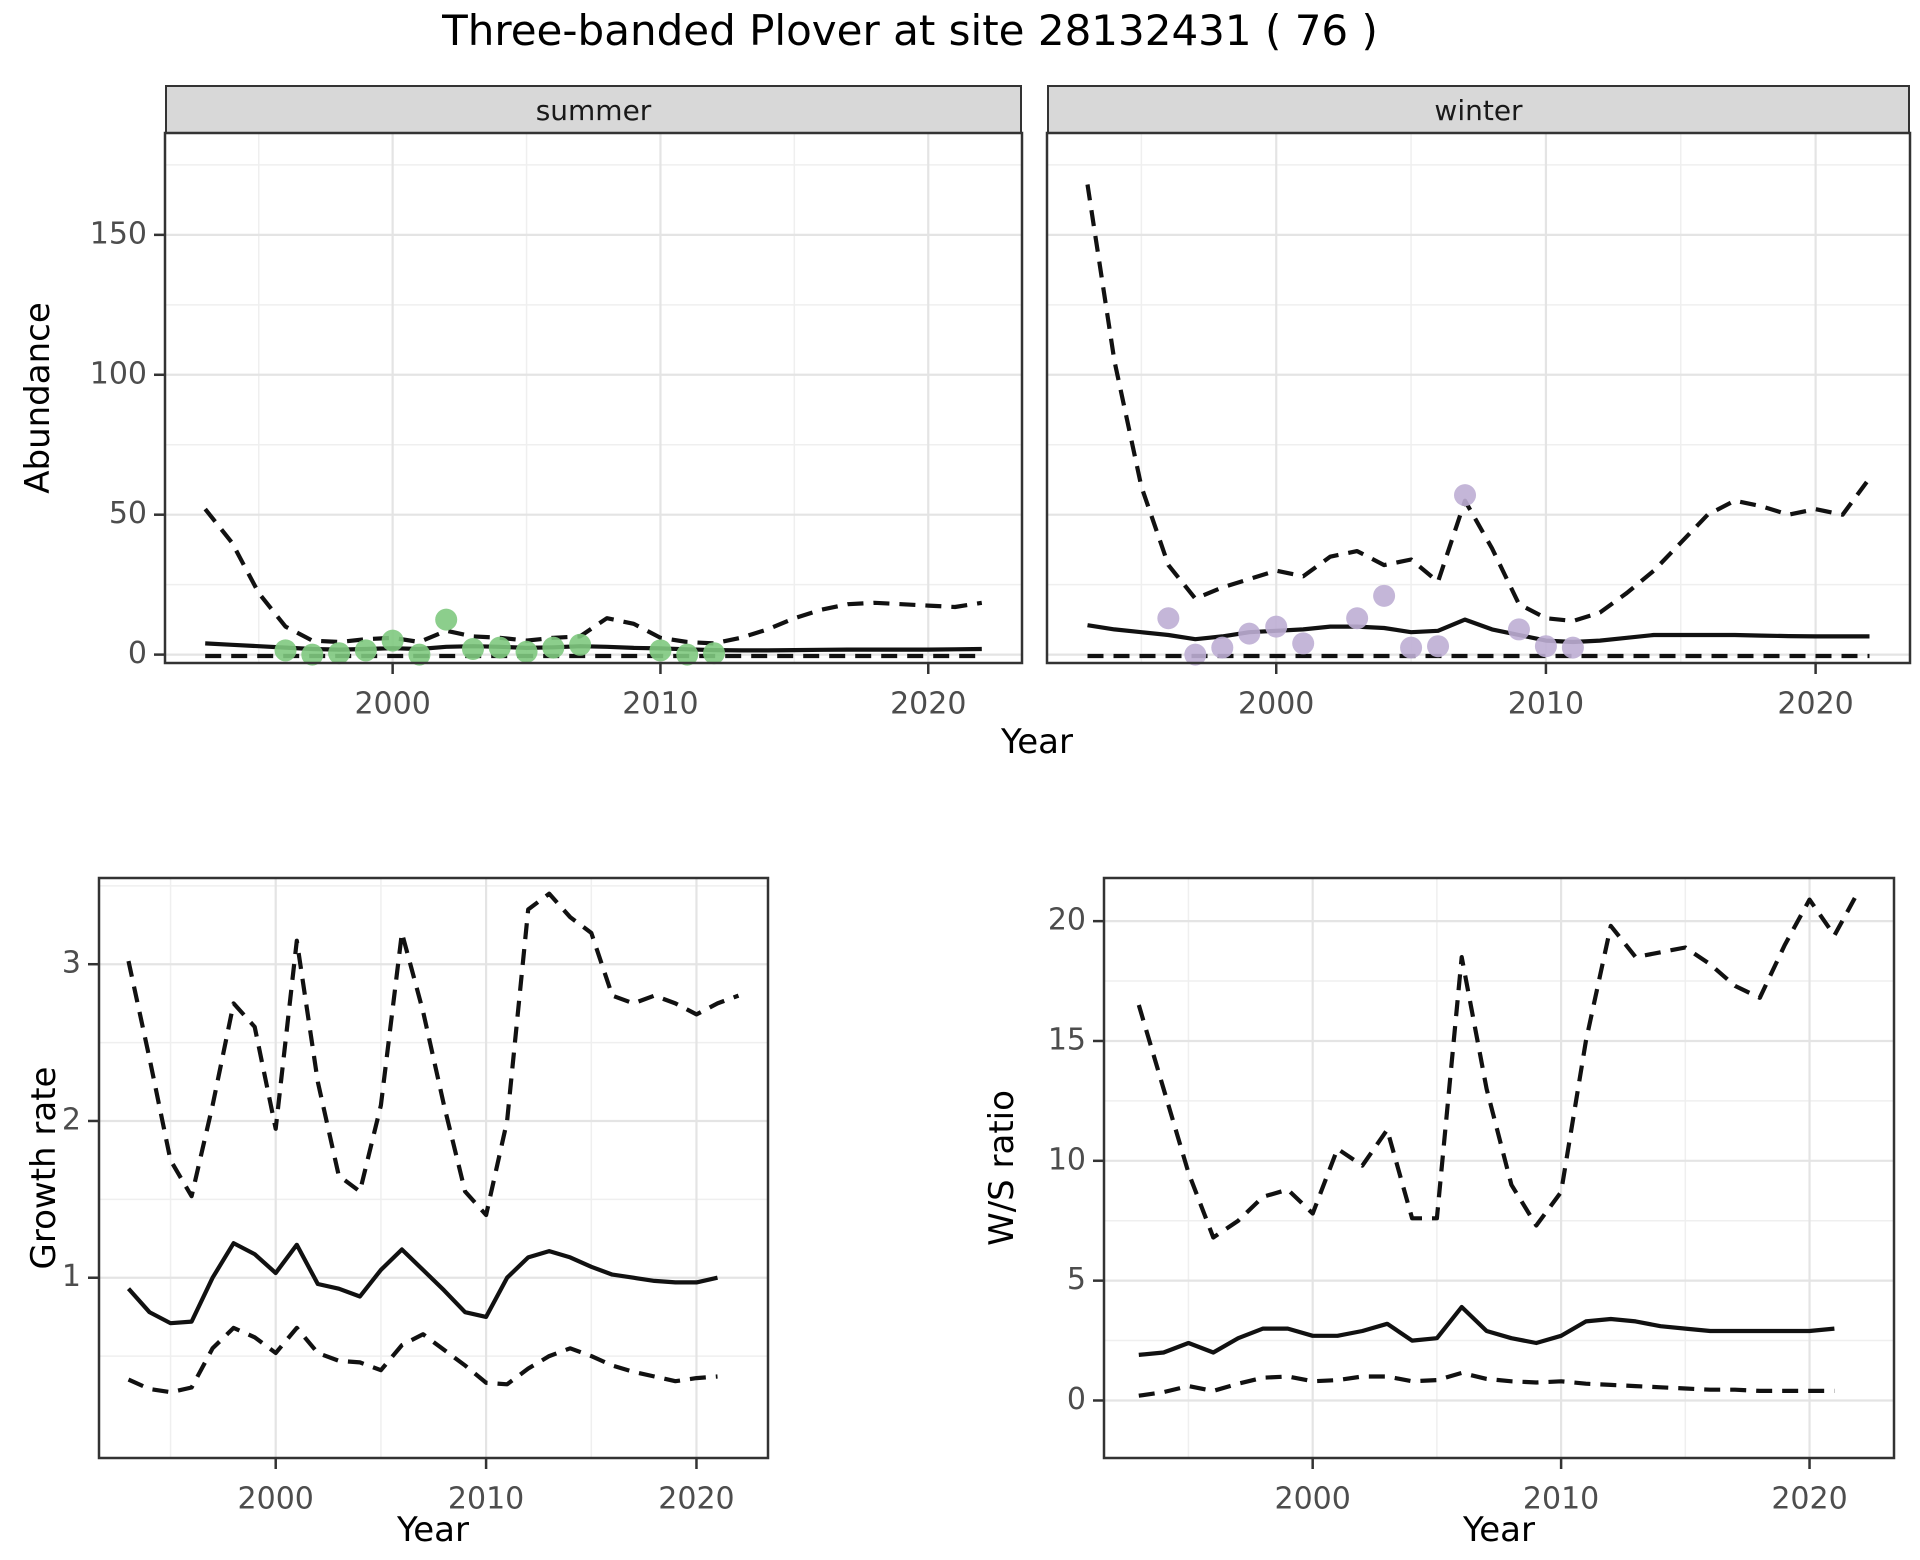 This screenshot has width=1920, height=1560. What do you see at coordinates (1499, 1530) in the screenshot?
I see `ws-year-axis-title: Year` at bounding box center [1499, 1530].